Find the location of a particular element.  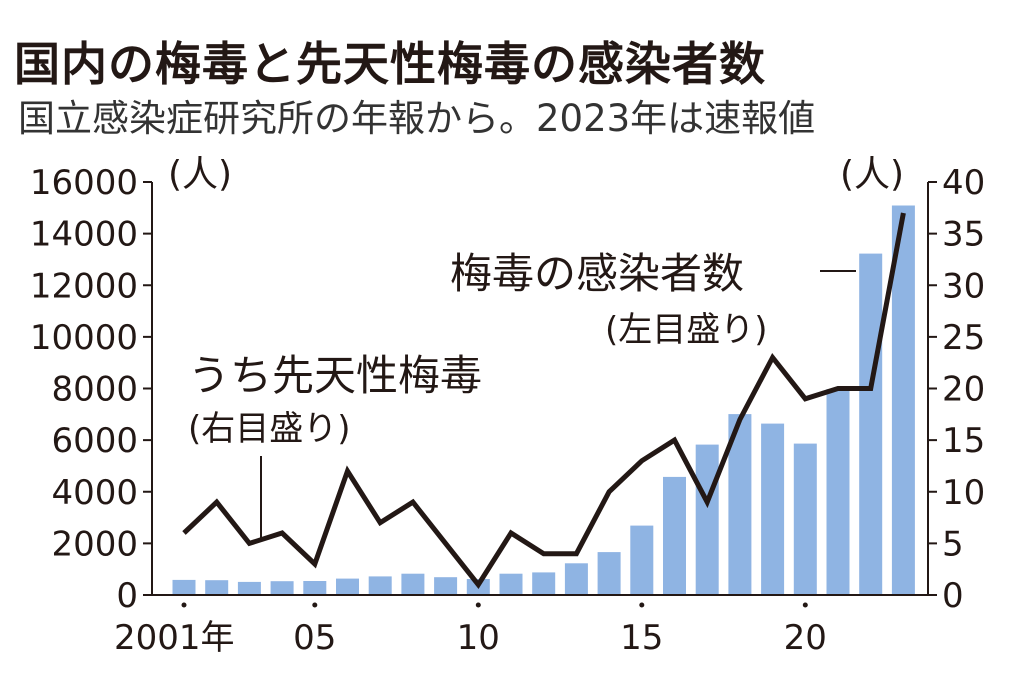

x-tick-label: 2001年 is located at coordinates (174, 638).